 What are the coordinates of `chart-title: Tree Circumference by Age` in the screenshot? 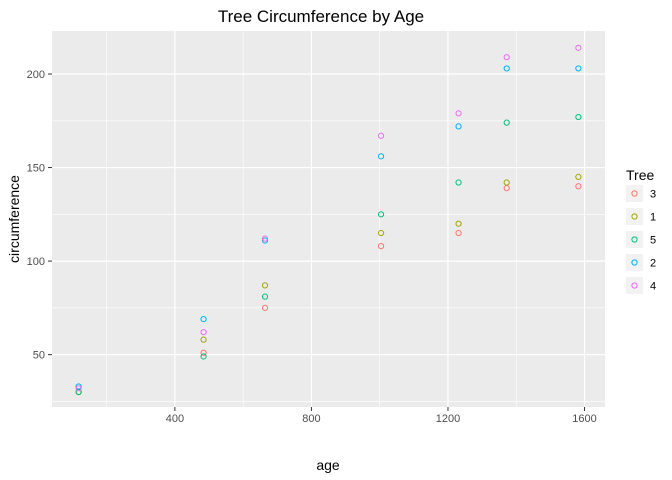 It's located at (321, 16).